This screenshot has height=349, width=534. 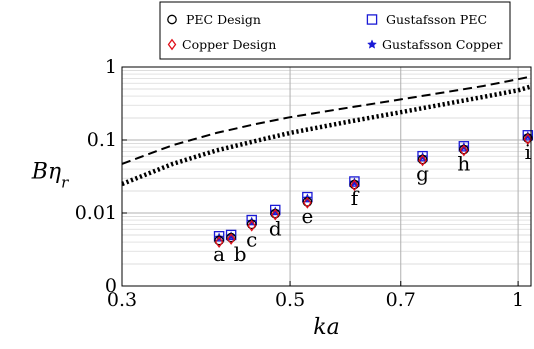 What do you see at coordinates (436, 19) in the screenshot?
I see `legend-label: Gustafsson PEC` at bounding box center [436, 19].